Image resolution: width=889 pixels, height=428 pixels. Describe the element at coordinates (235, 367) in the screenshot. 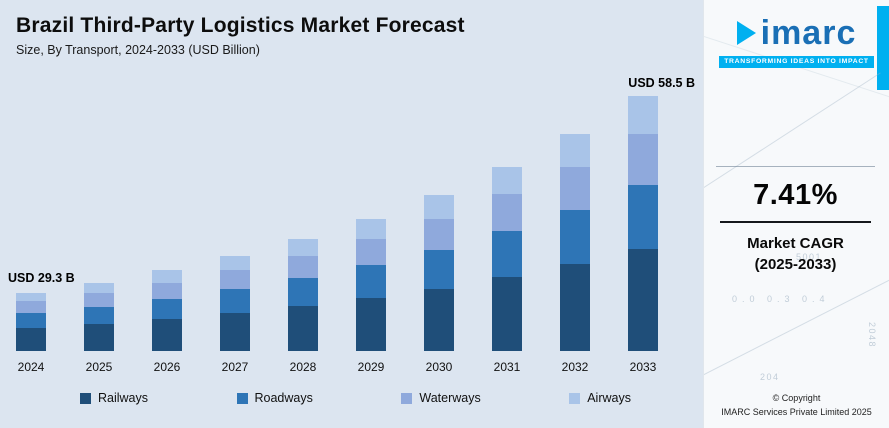

I see `x-axis-label: 2027` at that location.